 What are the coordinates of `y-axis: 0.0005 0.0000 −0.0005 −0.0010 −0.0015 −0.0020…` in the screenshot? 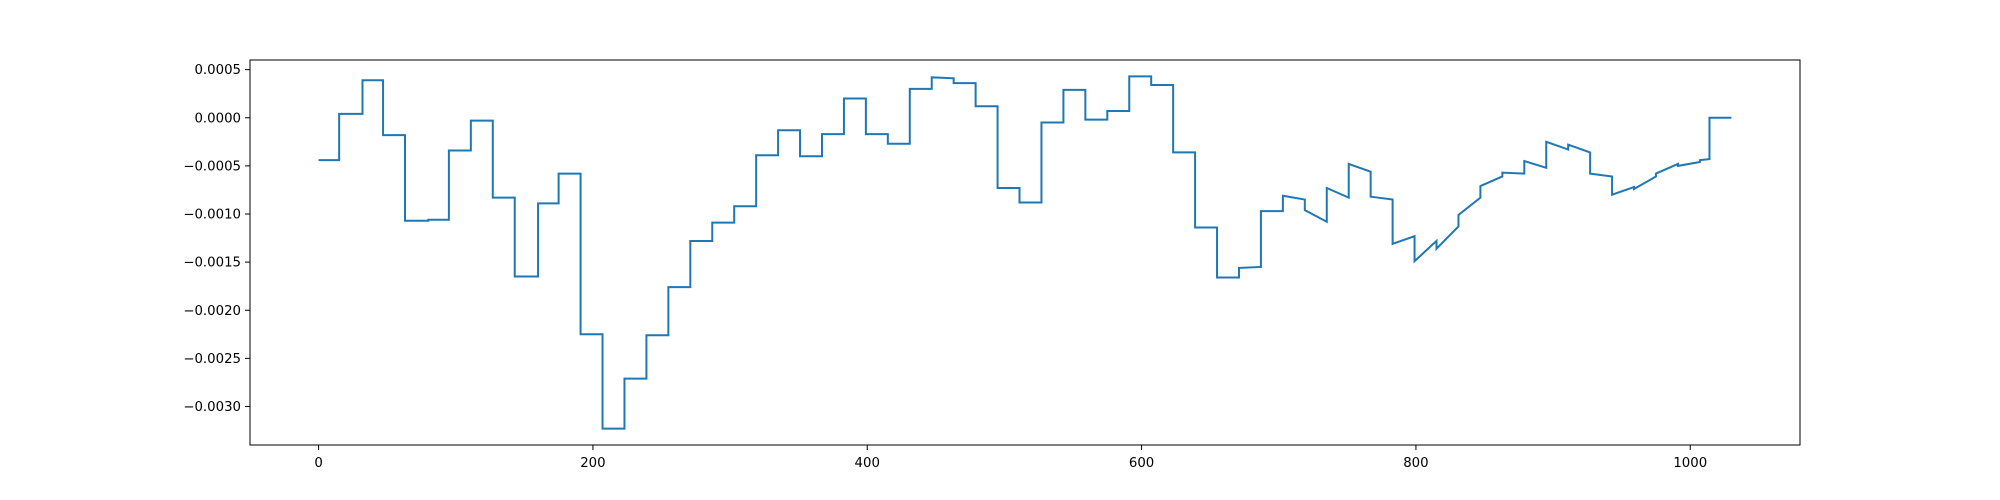 It's located at (216, 239).